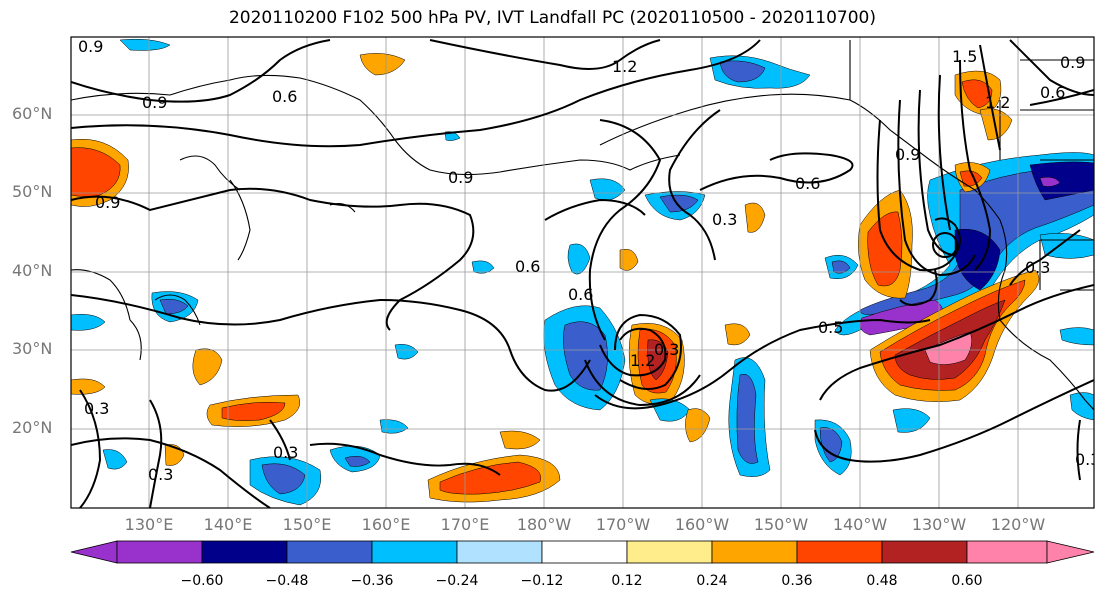 This screenshot has height=601, width=1105. What do you see at coordinates (781, 524) in the screenshot?
I see `lon-label: 150°W` at bounding box center [781, 524].